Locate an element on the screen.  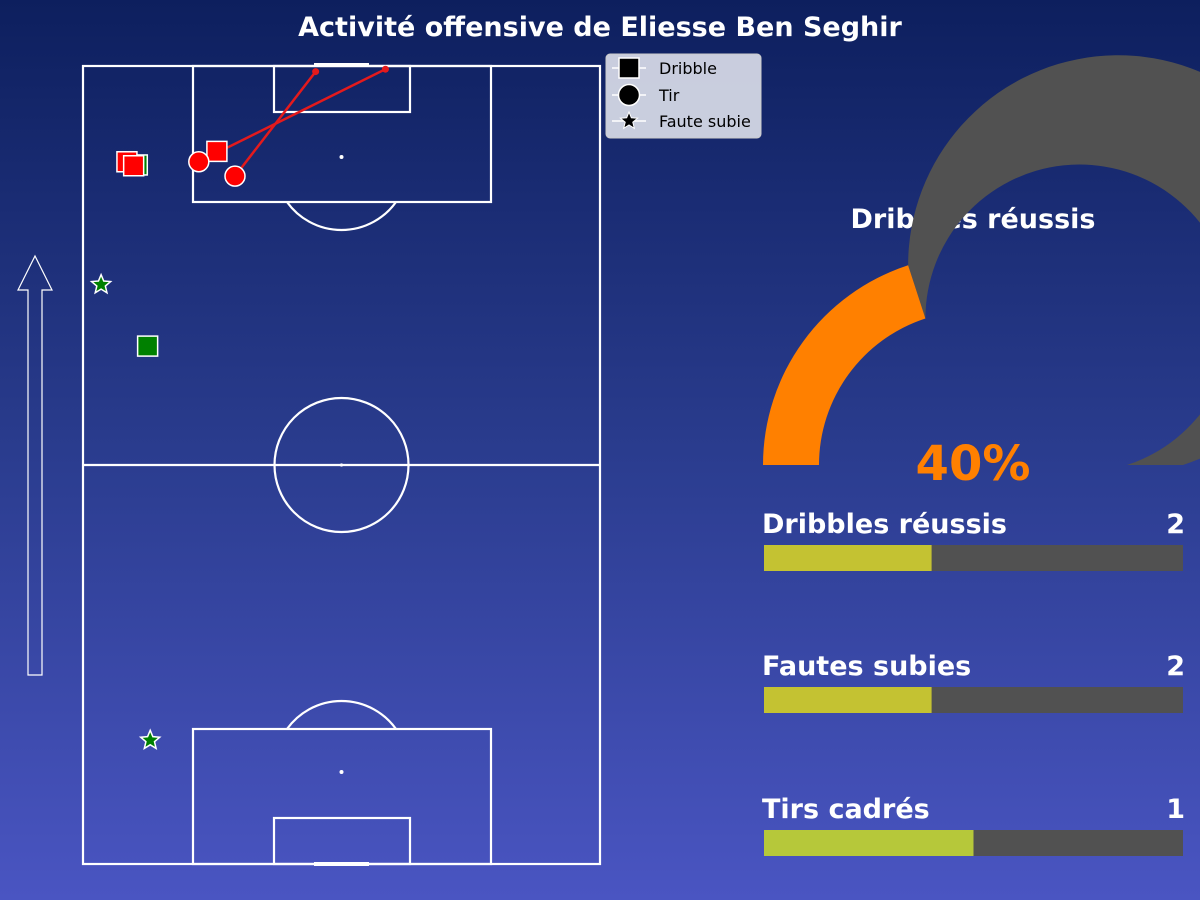
legend-item-dribble: Dribble is located at coordinates (664, 68).